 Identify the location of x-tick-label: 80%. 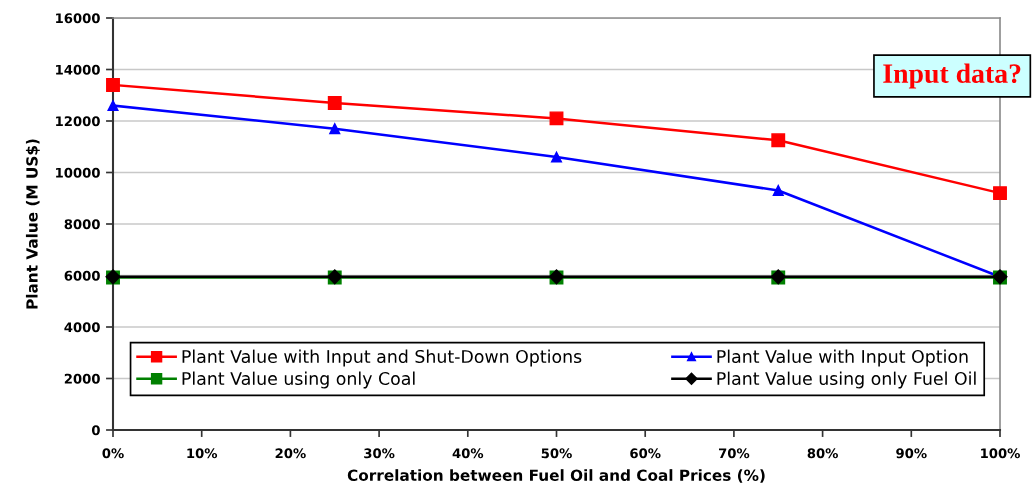
(822, 453).